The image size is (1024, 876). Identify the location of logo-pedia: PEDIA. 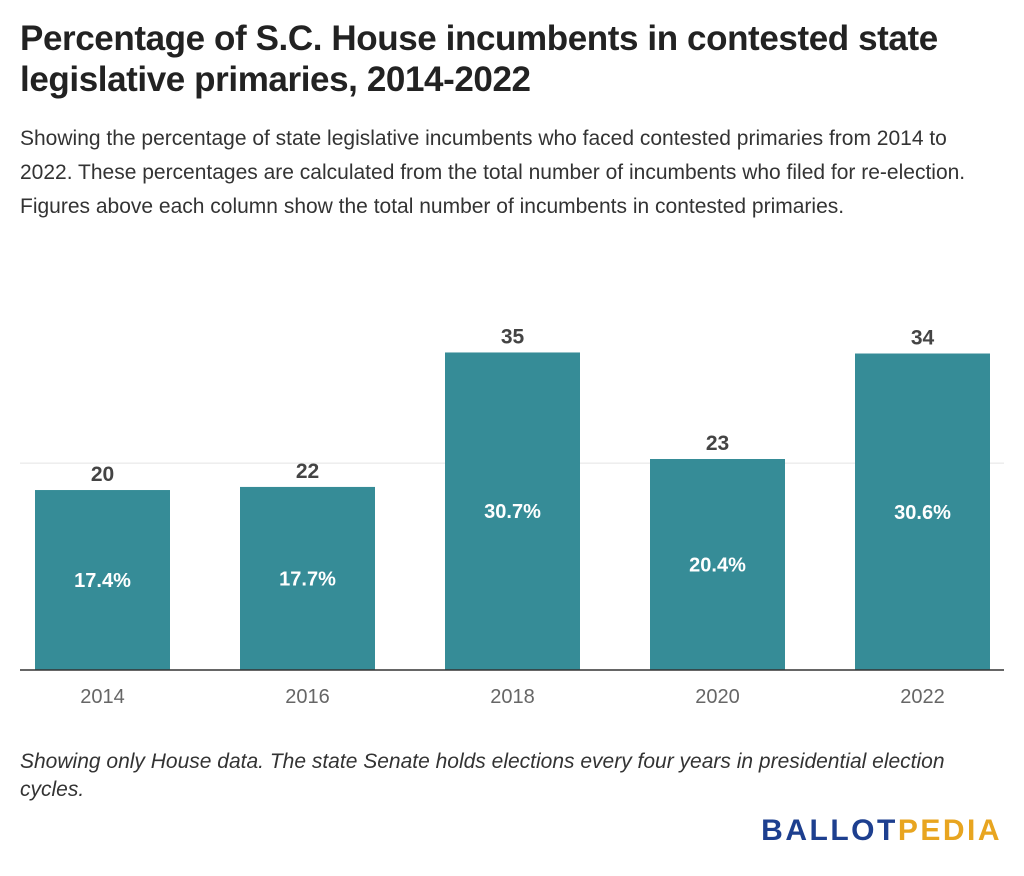
(949, 830).